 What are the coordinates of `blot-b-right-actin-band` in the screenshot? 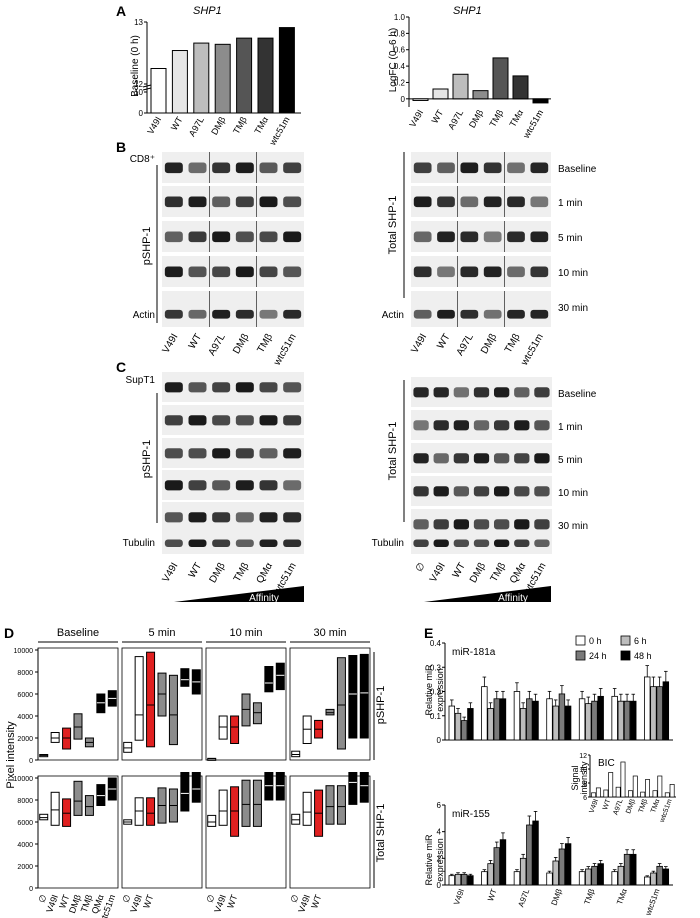 It's located at (422, 314).